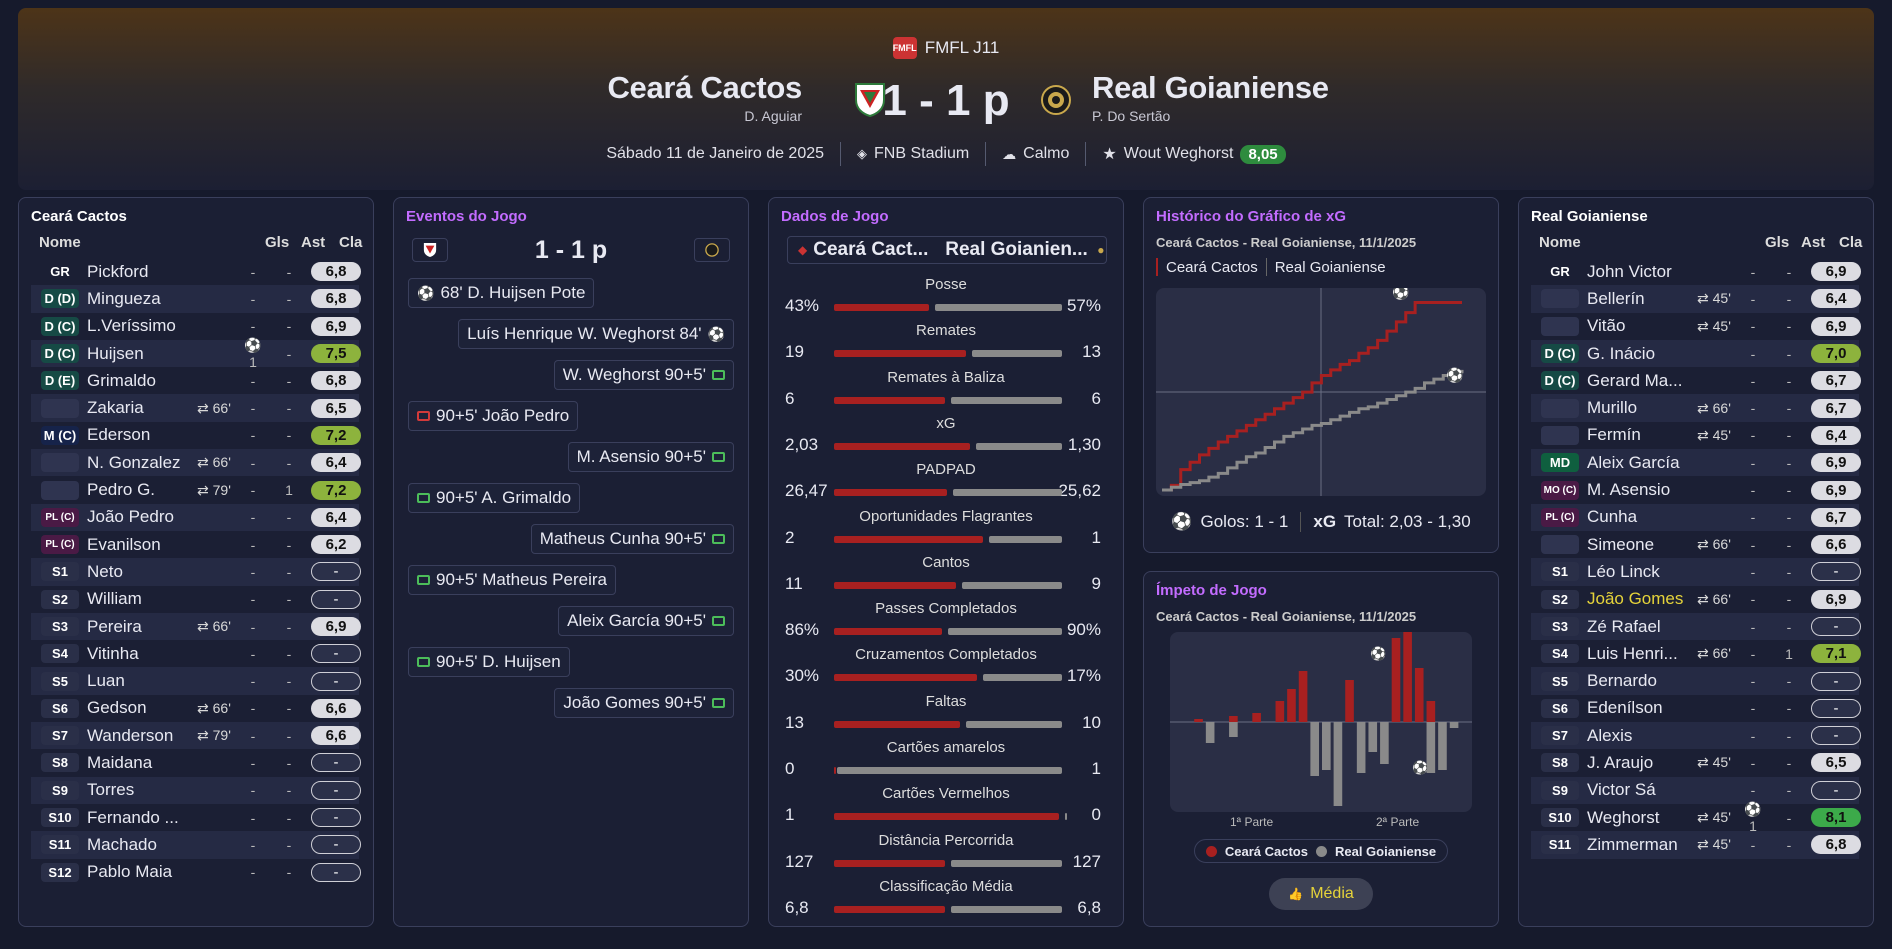 The width and height of the screenshot is (1892, 949). I want to click on home-crest-icon, so click(870, 100).